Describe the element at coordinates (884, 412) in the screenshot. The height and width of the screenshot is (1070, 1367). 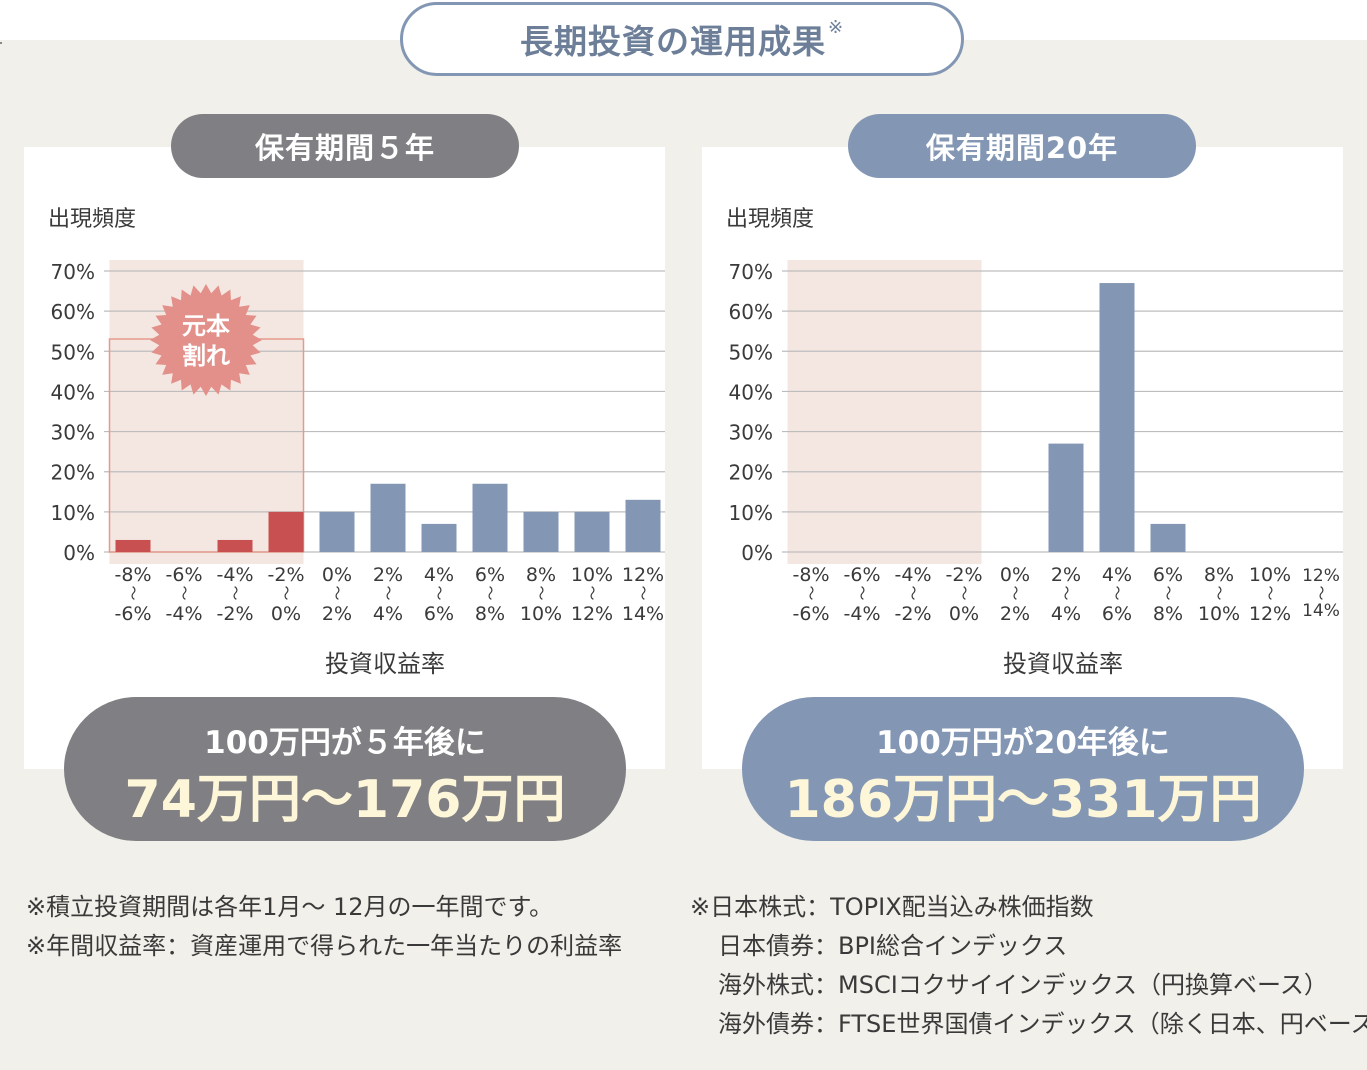
I see `loss-zone-20y` at that location.